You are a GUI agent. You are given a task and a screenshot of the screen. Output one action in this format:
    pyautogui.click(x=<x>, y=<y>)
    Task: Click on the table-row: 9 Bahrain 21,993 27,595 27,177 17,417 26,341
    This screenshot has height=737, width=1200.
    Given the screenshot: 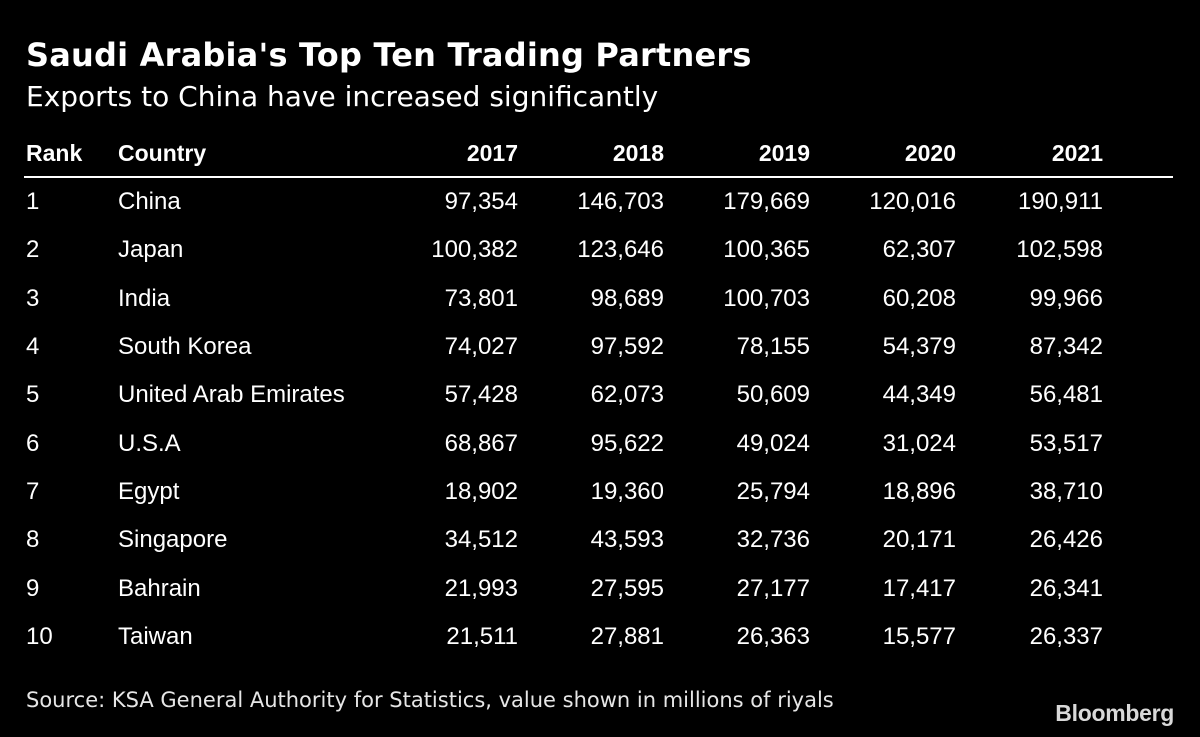 What is the action you would take?
    pyautogui.click(x=598, y=588)
    